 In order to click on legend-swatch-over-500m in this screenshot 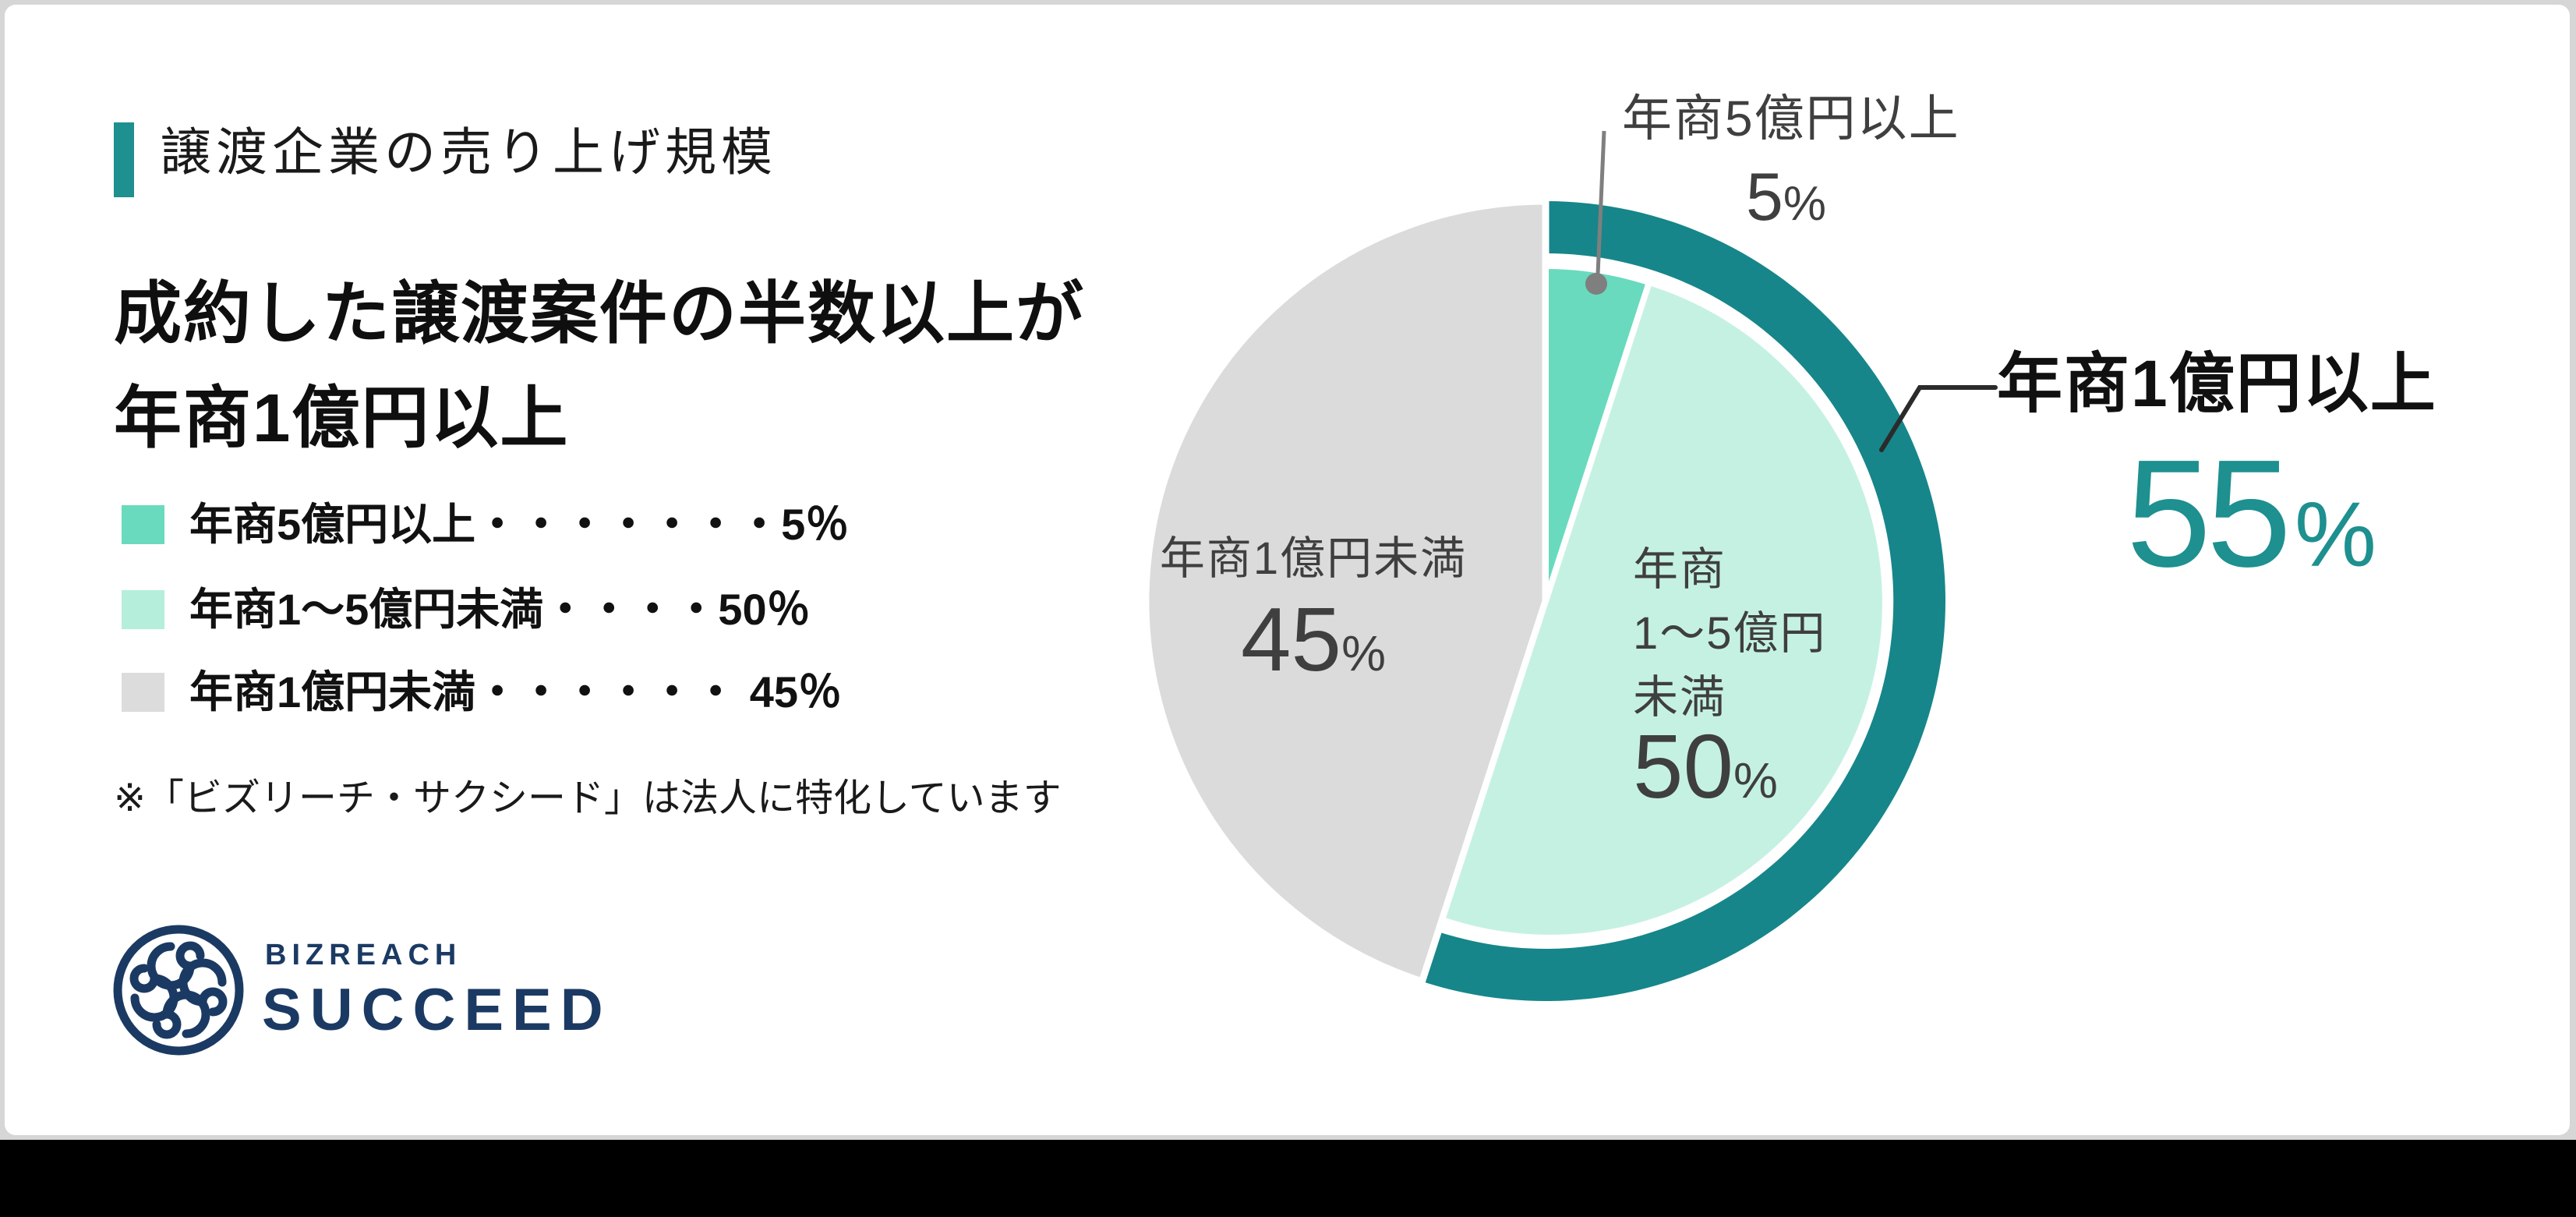, I will do `click(143, 524)`.